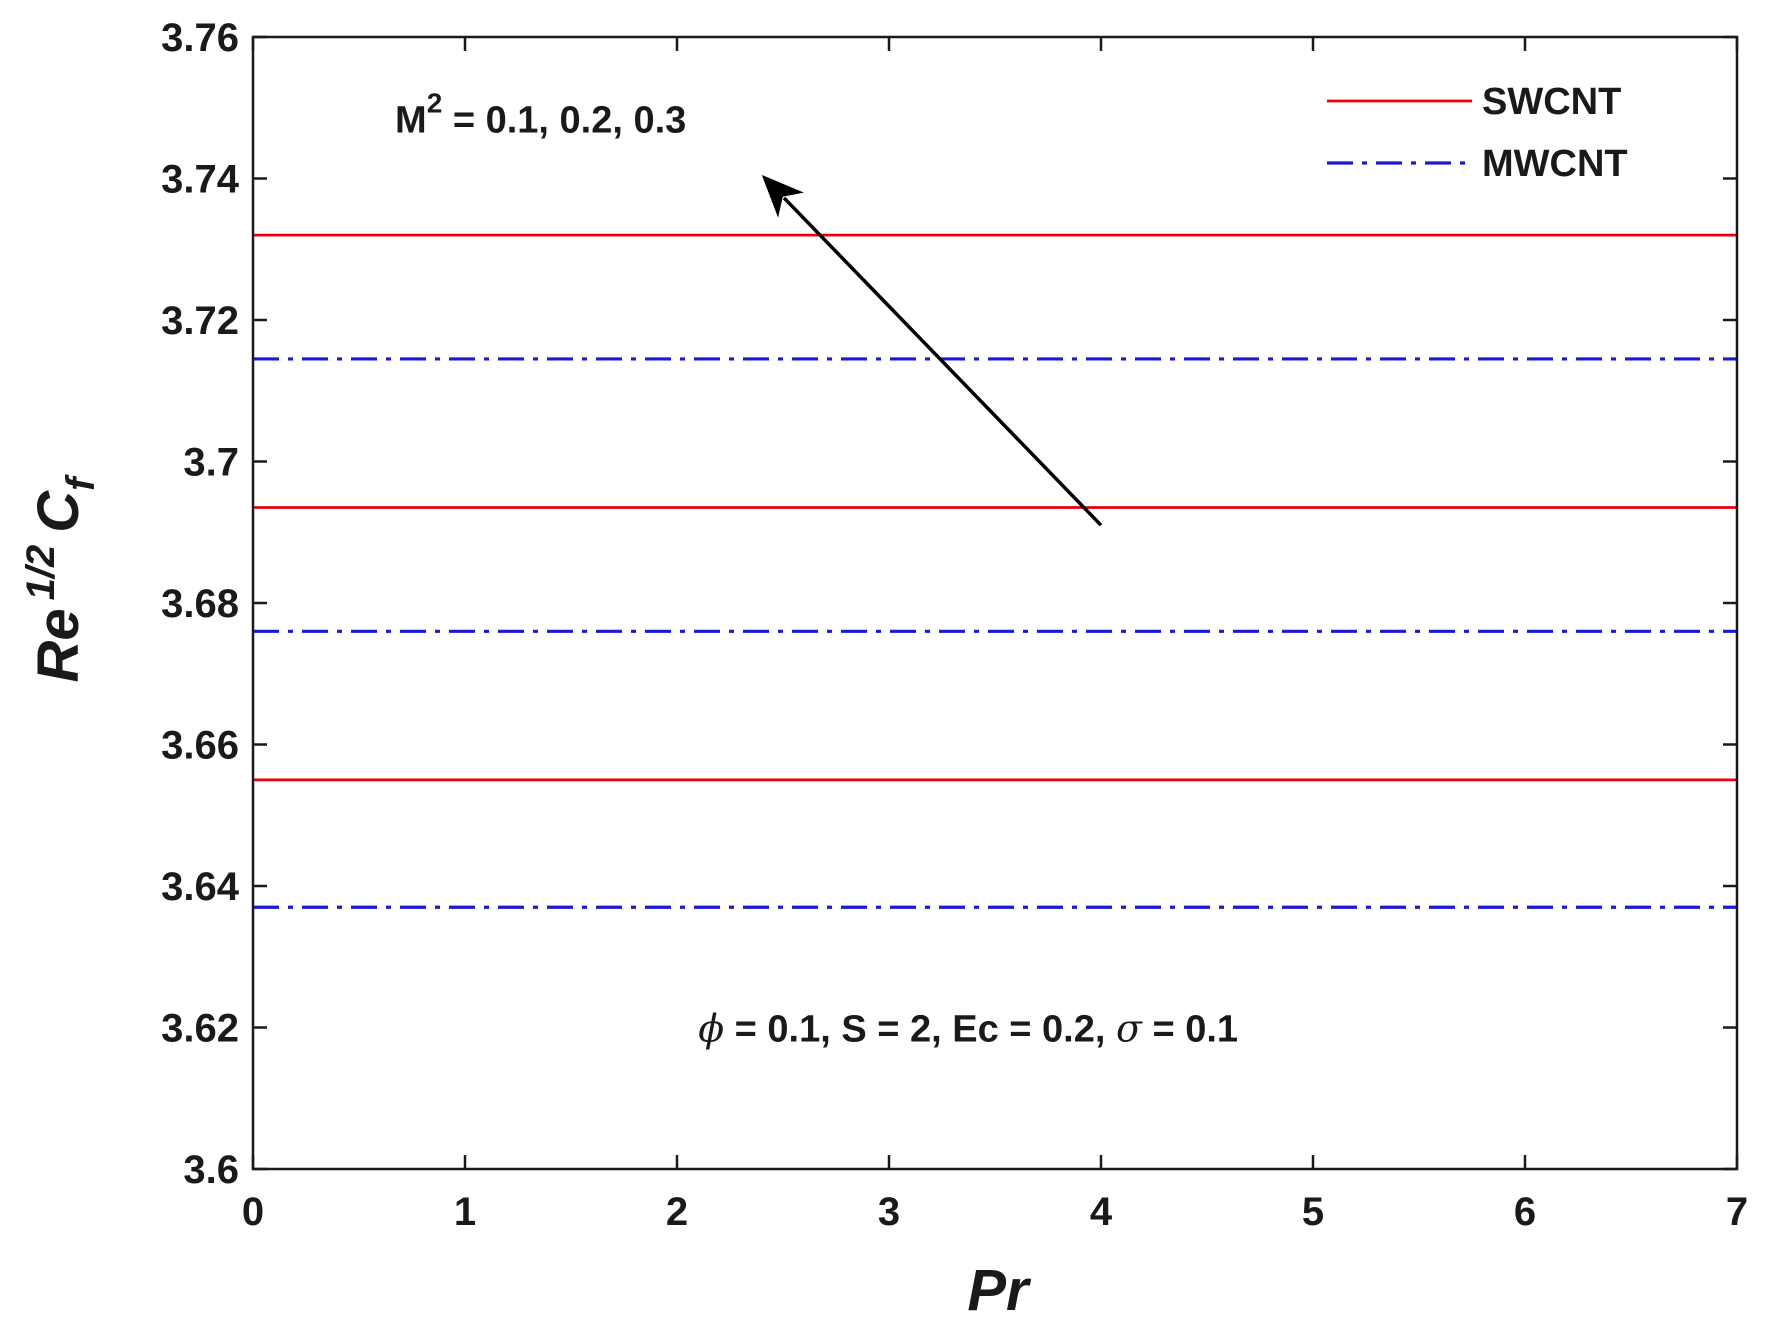 This screenshot has height=1339, width=1768. I want to click on x-tick-label: 2, so click(677, 1212).